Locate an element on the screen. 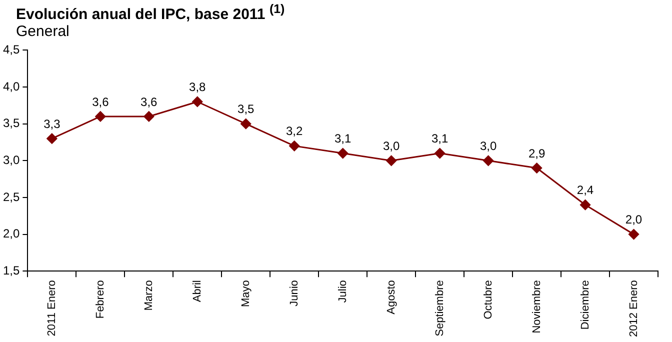 The width and height of the screenshot is (672, 342). y-tick-label: 1,5 is located at coordinates (11, 270).